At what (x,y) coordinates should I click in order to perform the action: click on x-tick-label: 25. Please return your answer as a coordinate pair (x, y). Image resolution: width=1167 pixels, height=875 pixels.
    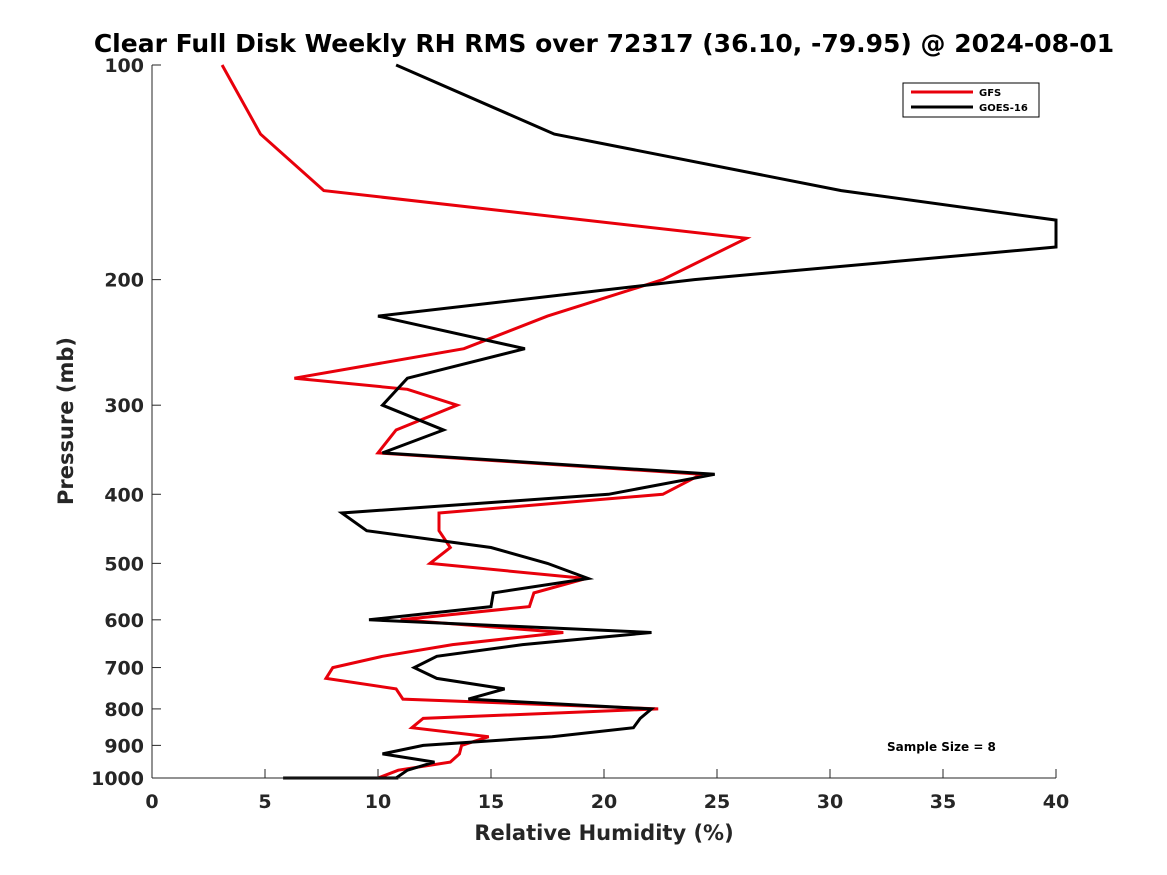
    Looking at the image, I should click on (717, 802).